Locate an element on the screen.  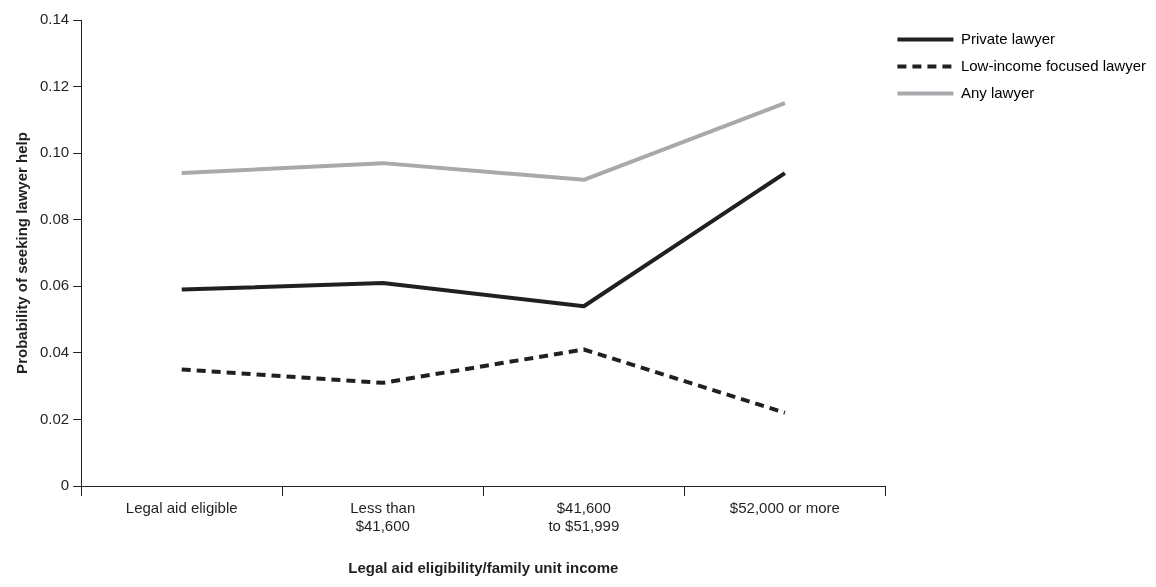
y-tick-label: 0.12 is located at coordinates (54, 85).